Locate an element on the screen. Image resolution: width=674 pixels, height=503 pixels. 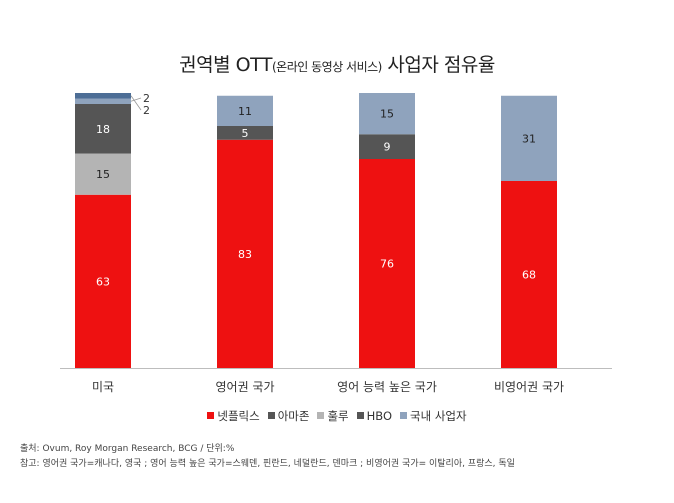
x-tick-label: 영어권 국가 is located at coordinates (244, 387).